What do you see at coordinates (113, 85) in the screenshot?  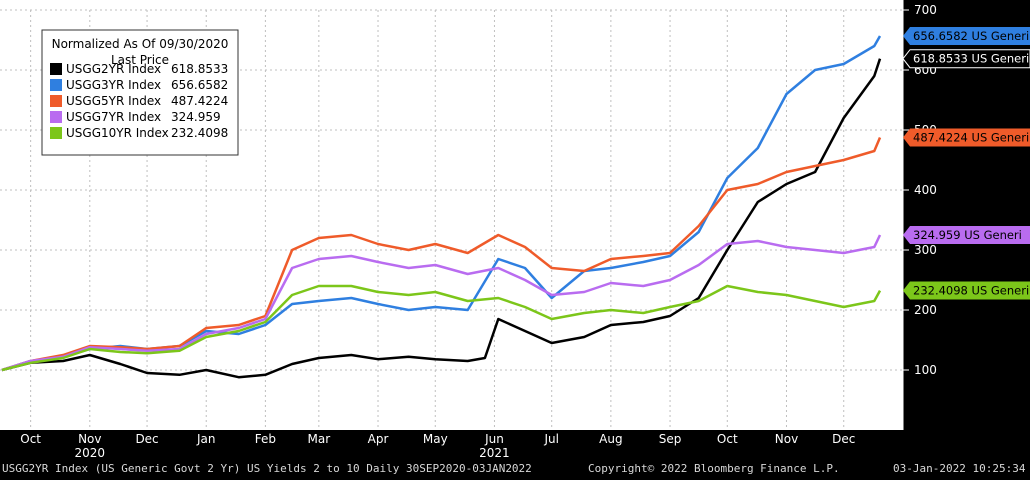 I see `legend-entry-name: USGG3YR Index` at bounding box center [113, 85].